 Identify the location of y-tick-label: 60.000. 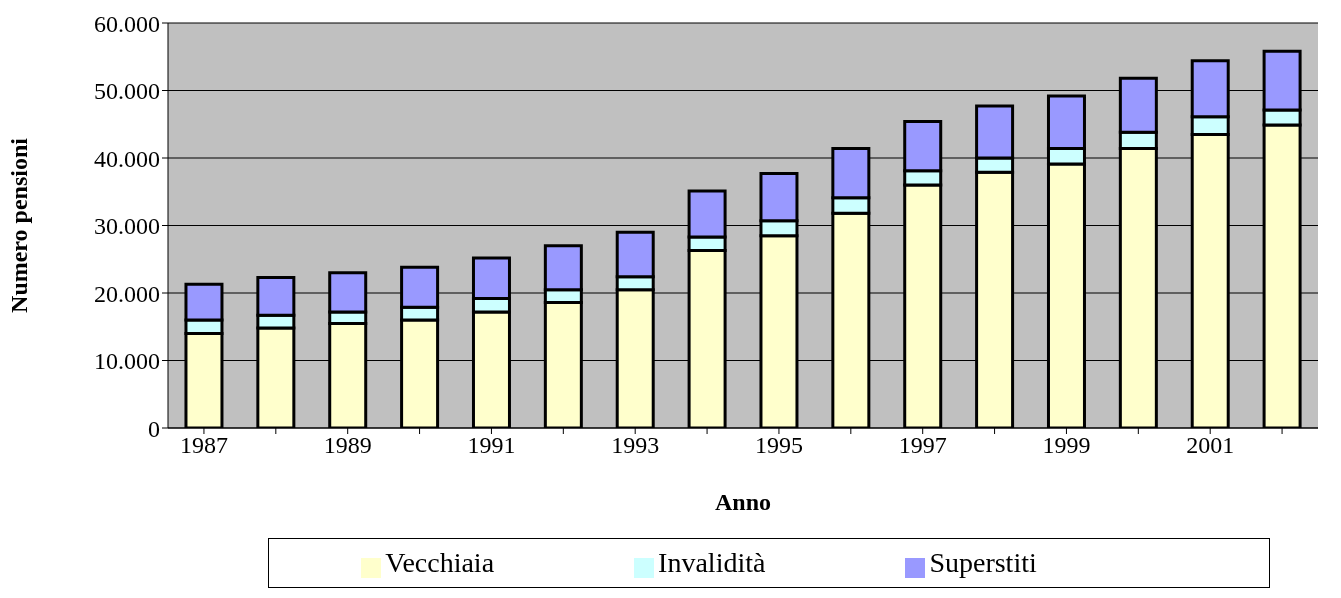
(127, 23).